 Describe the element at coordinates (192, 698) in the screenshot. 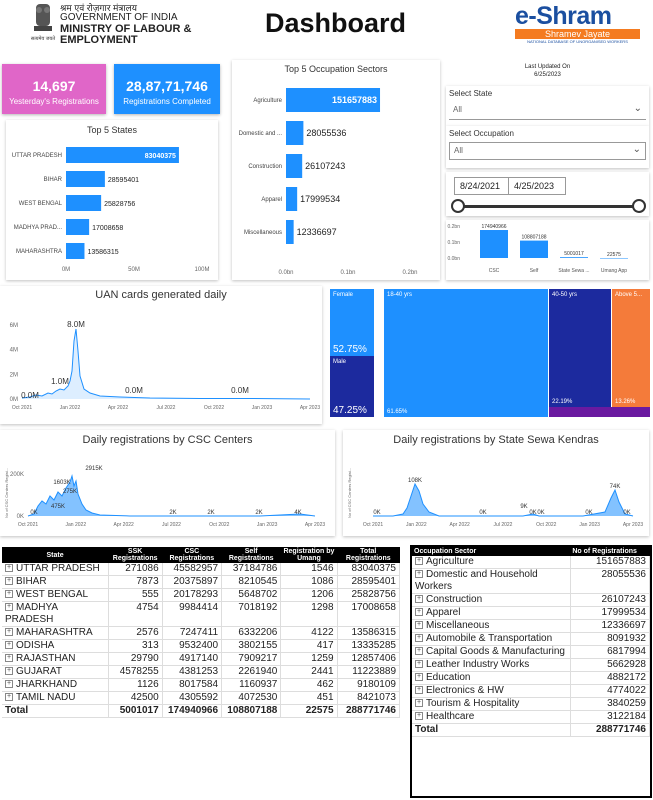

I see `number-cell: 4305592` at that location.